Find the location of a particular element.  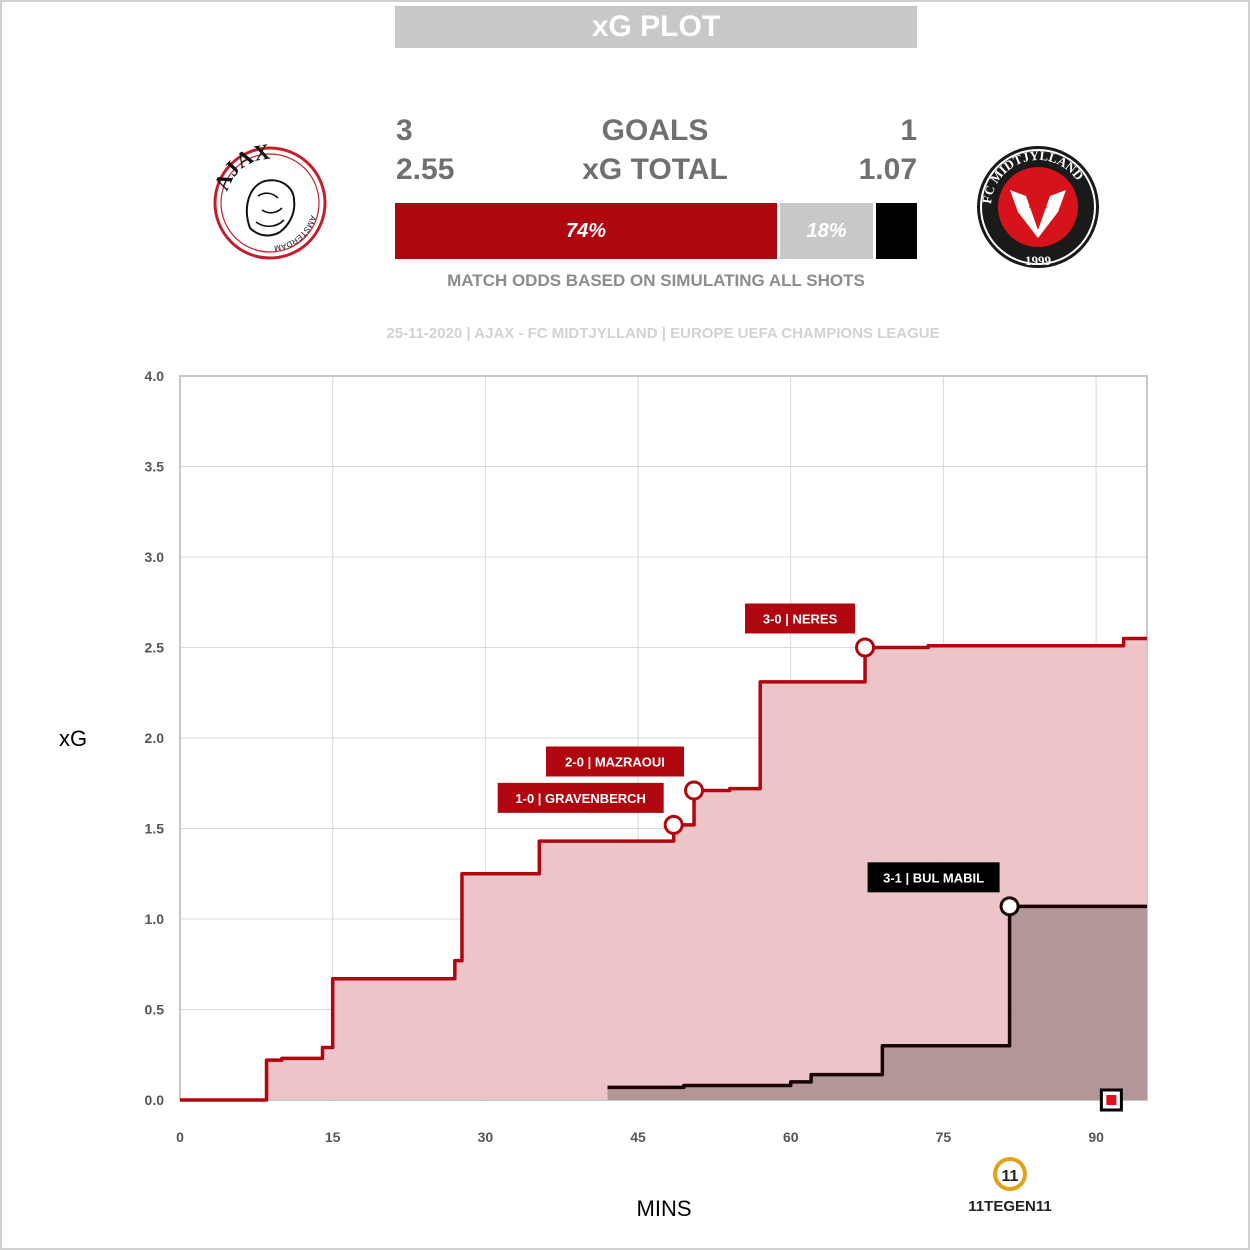

y-tick-label: 3.0 is located at coordinates (155, 557).